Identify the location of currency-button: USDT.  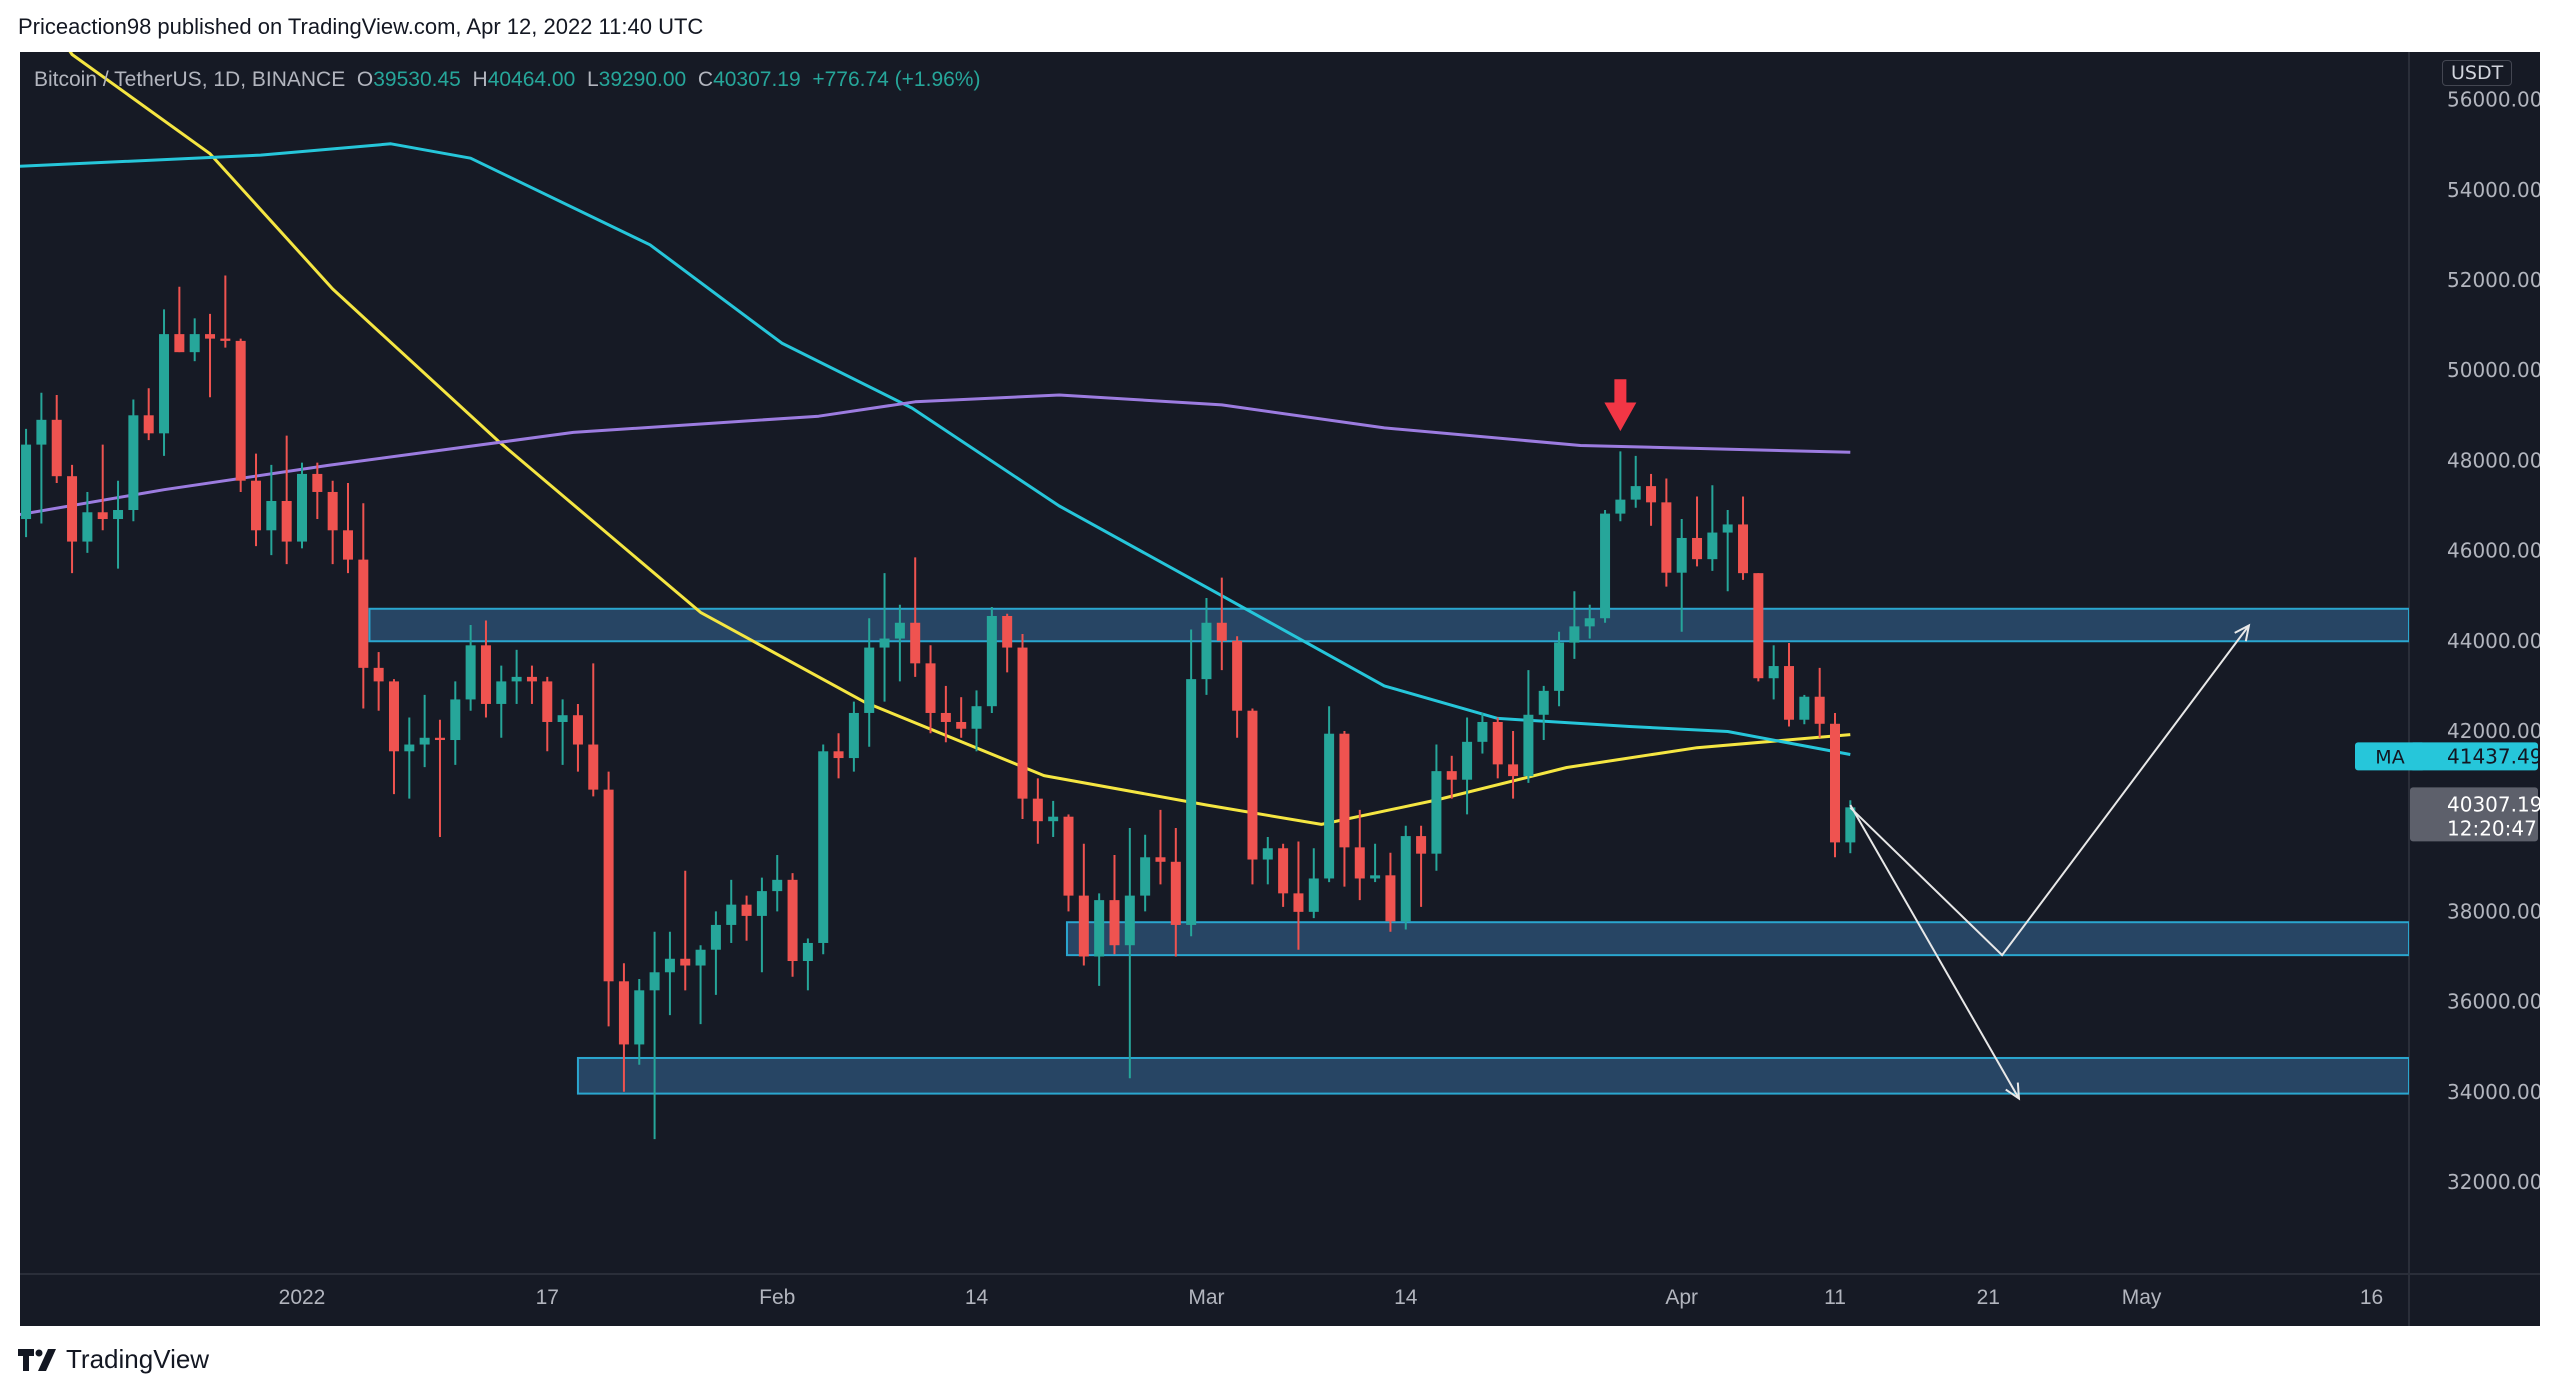
(2477, 73).